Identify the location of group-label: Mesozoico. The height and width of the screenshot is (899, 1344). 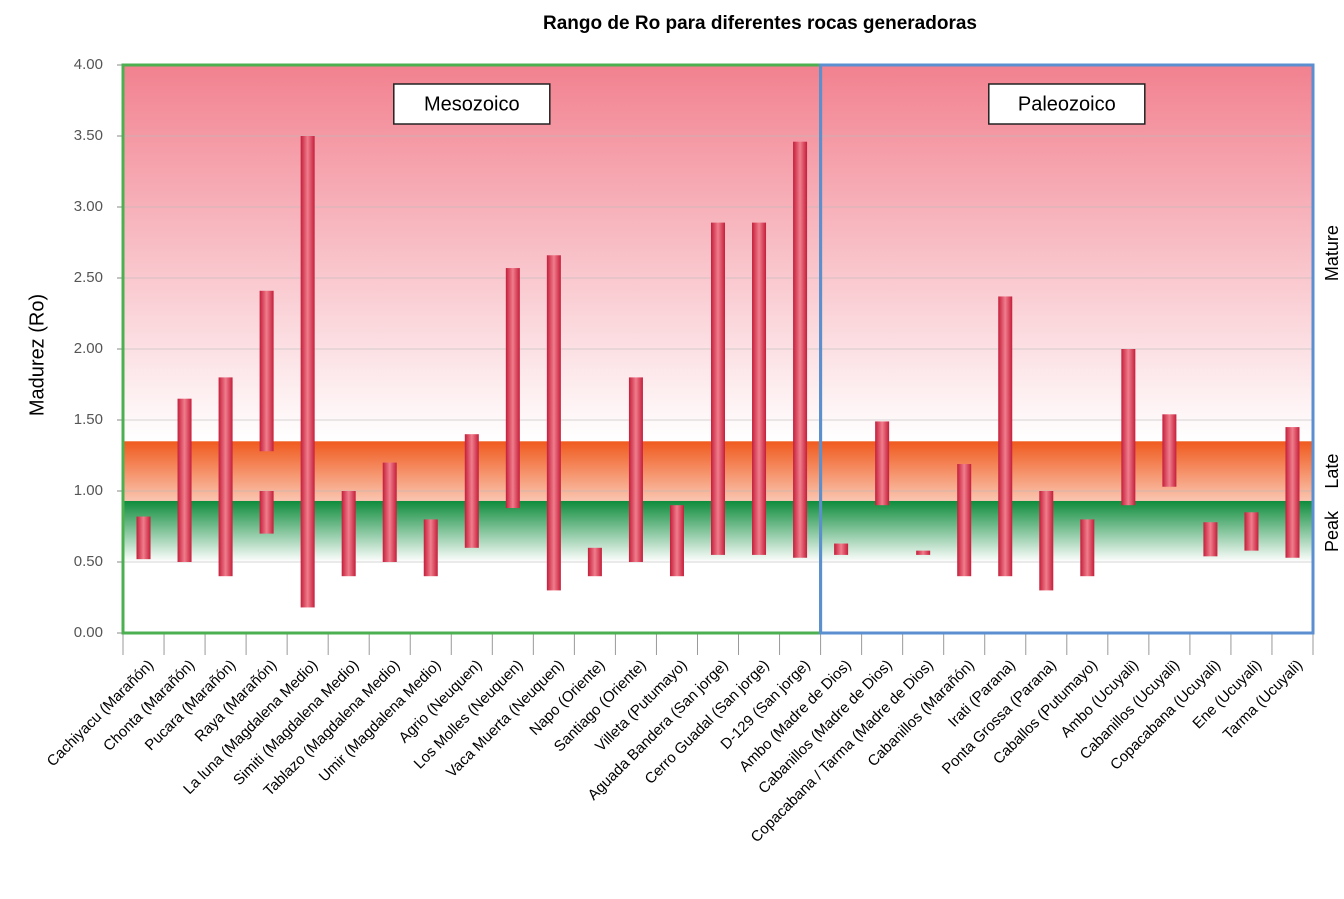
(472, 104).